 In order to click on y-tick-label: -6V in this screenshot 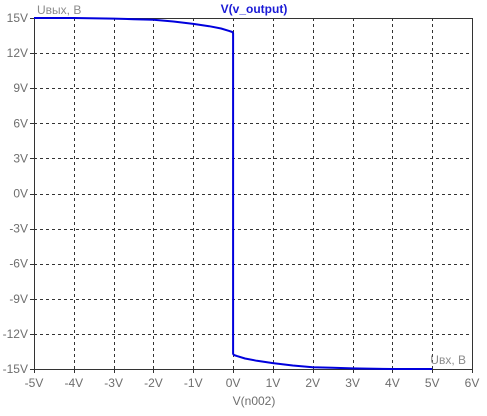, I will do `click(18, 264)`.